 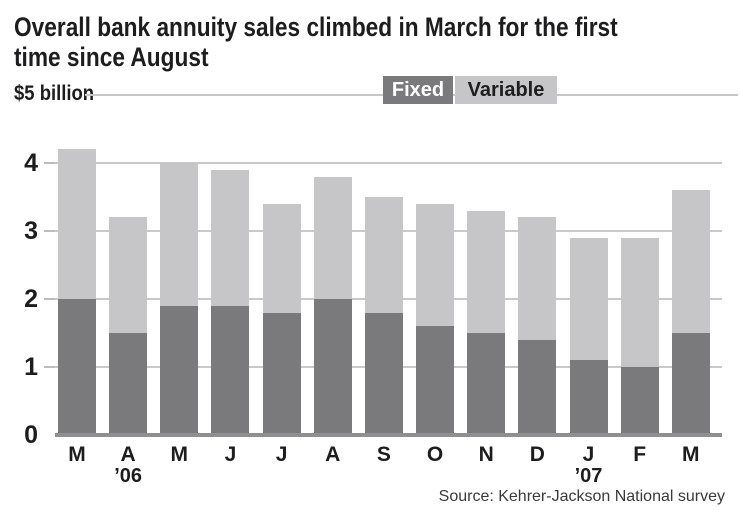 I want to click on bar-13-M, so click(x=690, y=312).